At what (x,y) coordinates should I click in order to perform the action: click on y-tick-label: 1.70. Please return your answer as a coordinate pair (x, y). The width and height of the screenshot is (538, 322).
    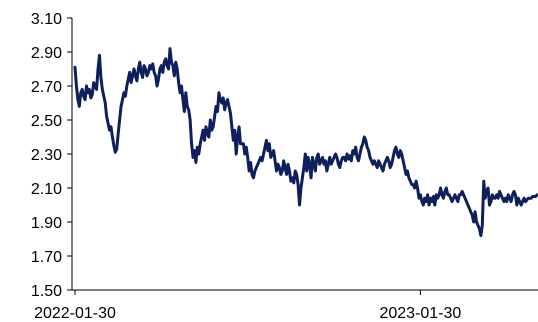
    Looking at the image, I should click on (46, 257).